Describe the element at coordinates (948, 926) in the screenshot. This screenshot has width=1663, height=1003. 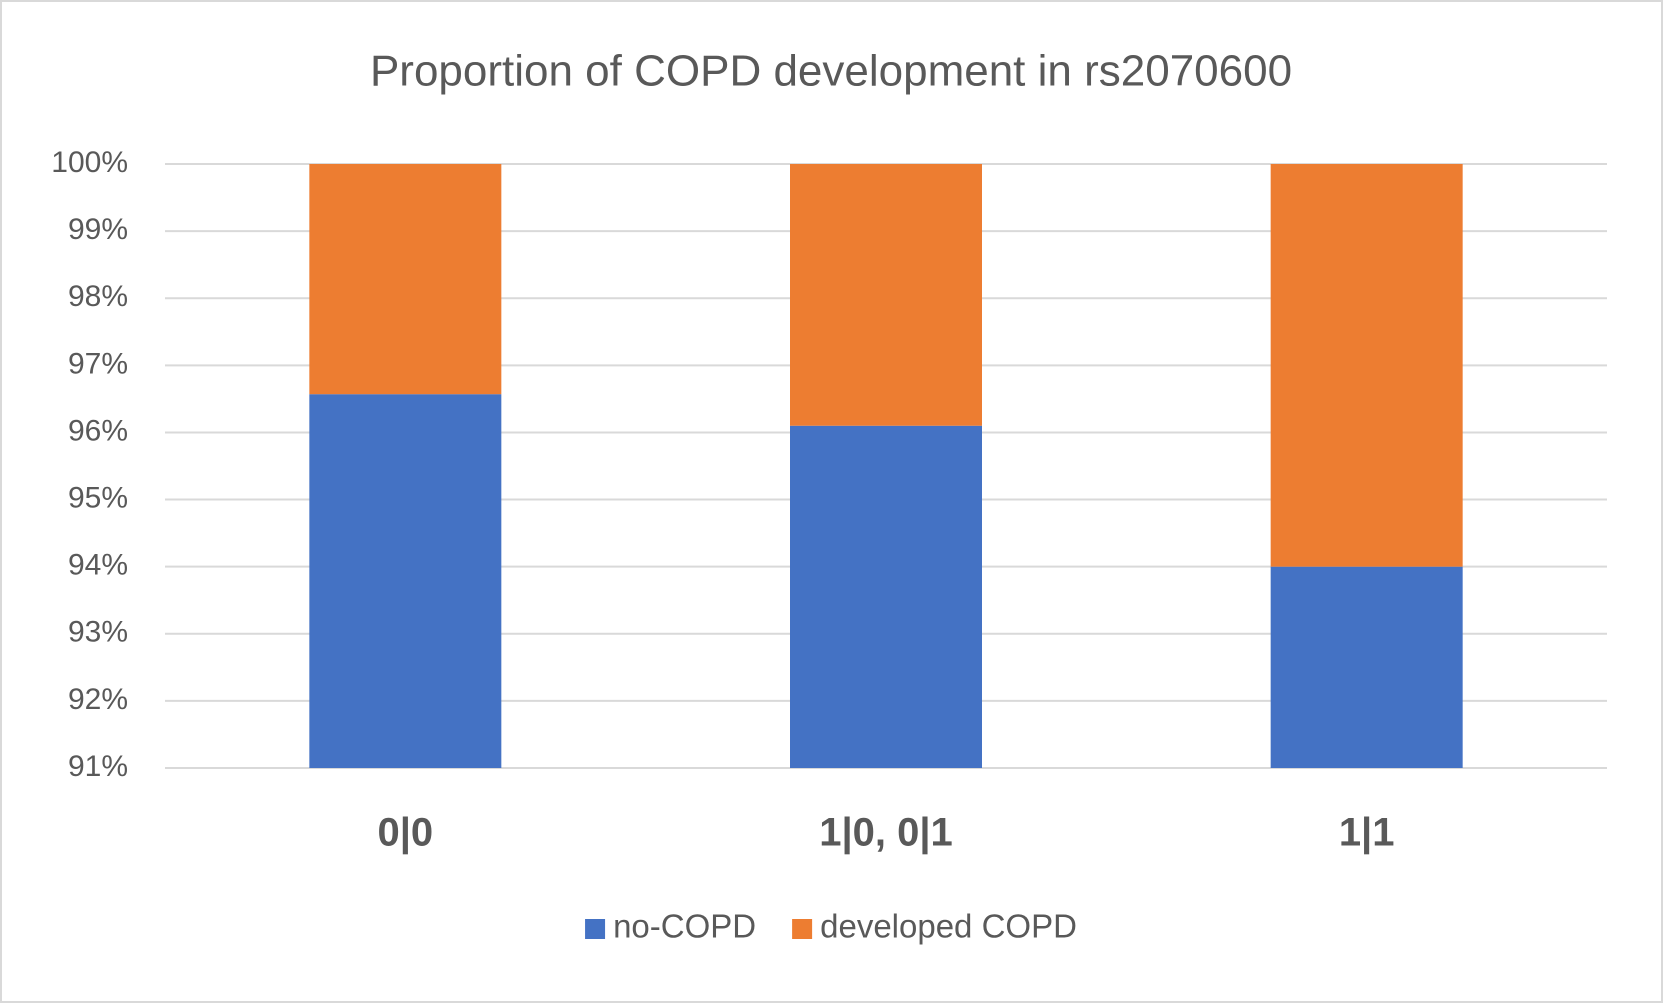
I see `legend-label: developed COPD` at that location.